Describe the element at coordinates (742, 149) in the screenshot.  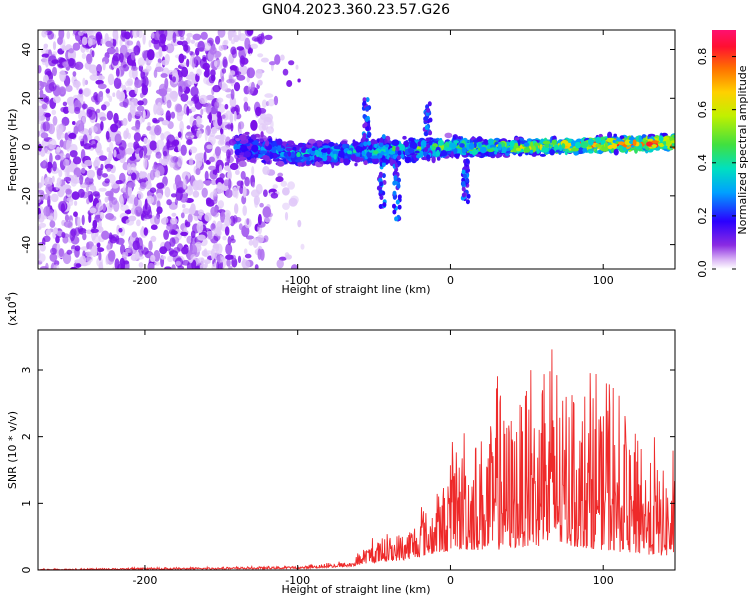
I see `colorbar-label: Normalized spectral amplitude` at that location.